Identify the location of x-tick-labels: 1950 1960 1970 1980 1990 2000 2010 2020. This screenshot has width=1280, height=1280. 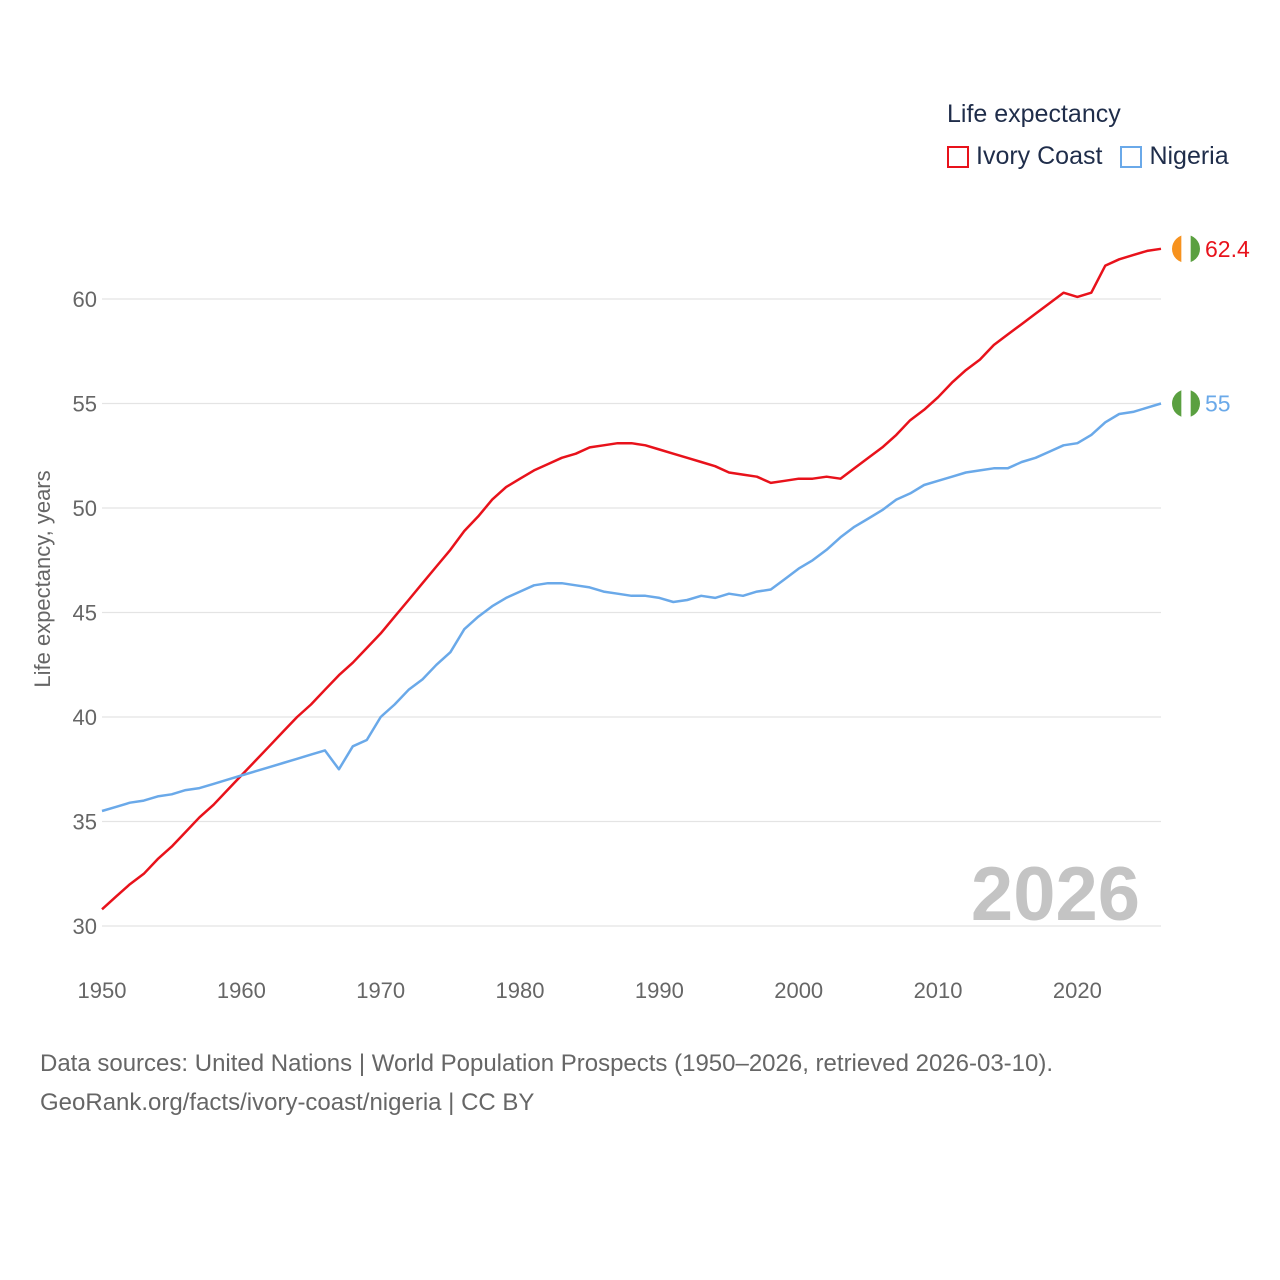
(590, 990).